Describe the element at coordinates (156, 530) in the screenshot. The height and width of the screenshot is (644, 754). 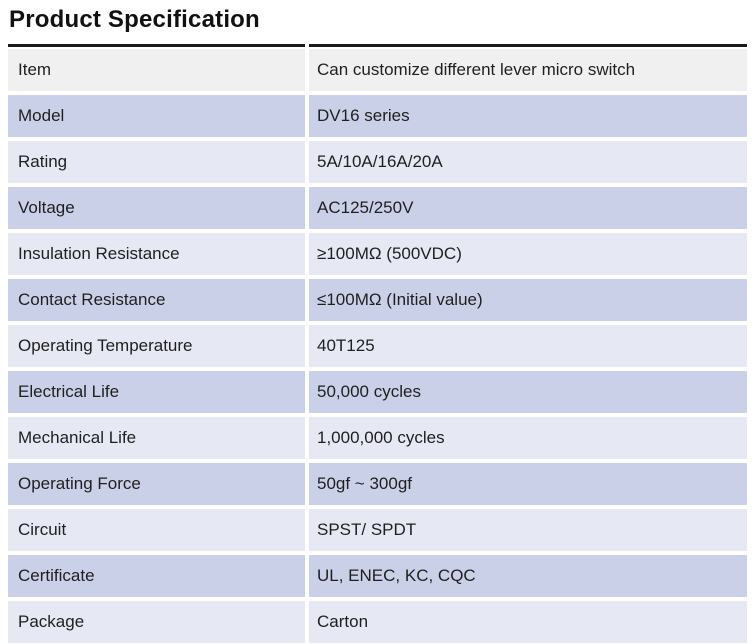
I see `spec-label-cell: Circuit` at that location.